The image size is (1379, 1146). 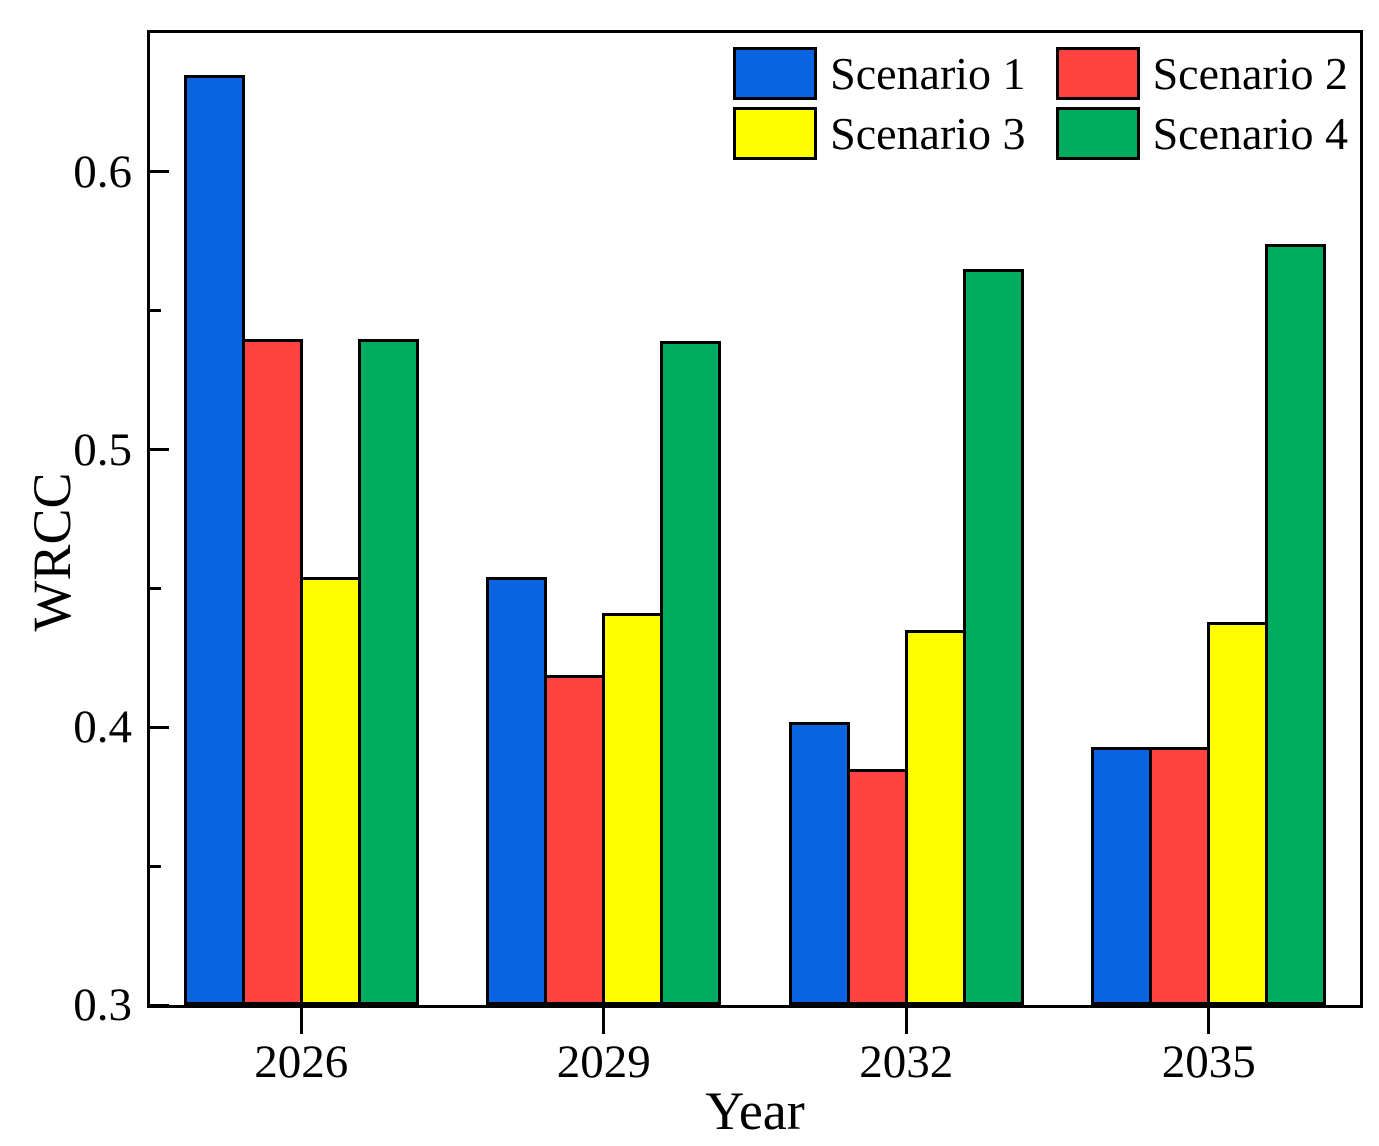 I want to click on y-tick-label: 0.3, so click(x=102, y=1005).